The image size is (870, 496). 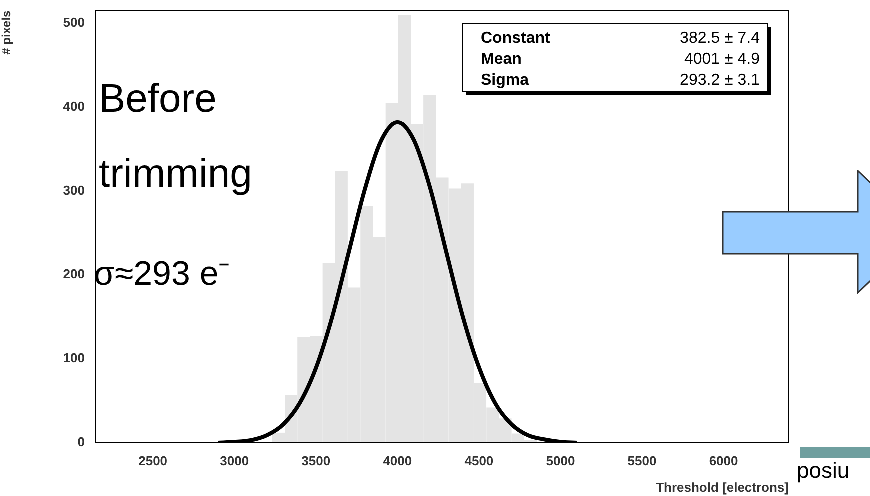 I want to click on x-tick-label: 2500, so click(x=153, y=460).